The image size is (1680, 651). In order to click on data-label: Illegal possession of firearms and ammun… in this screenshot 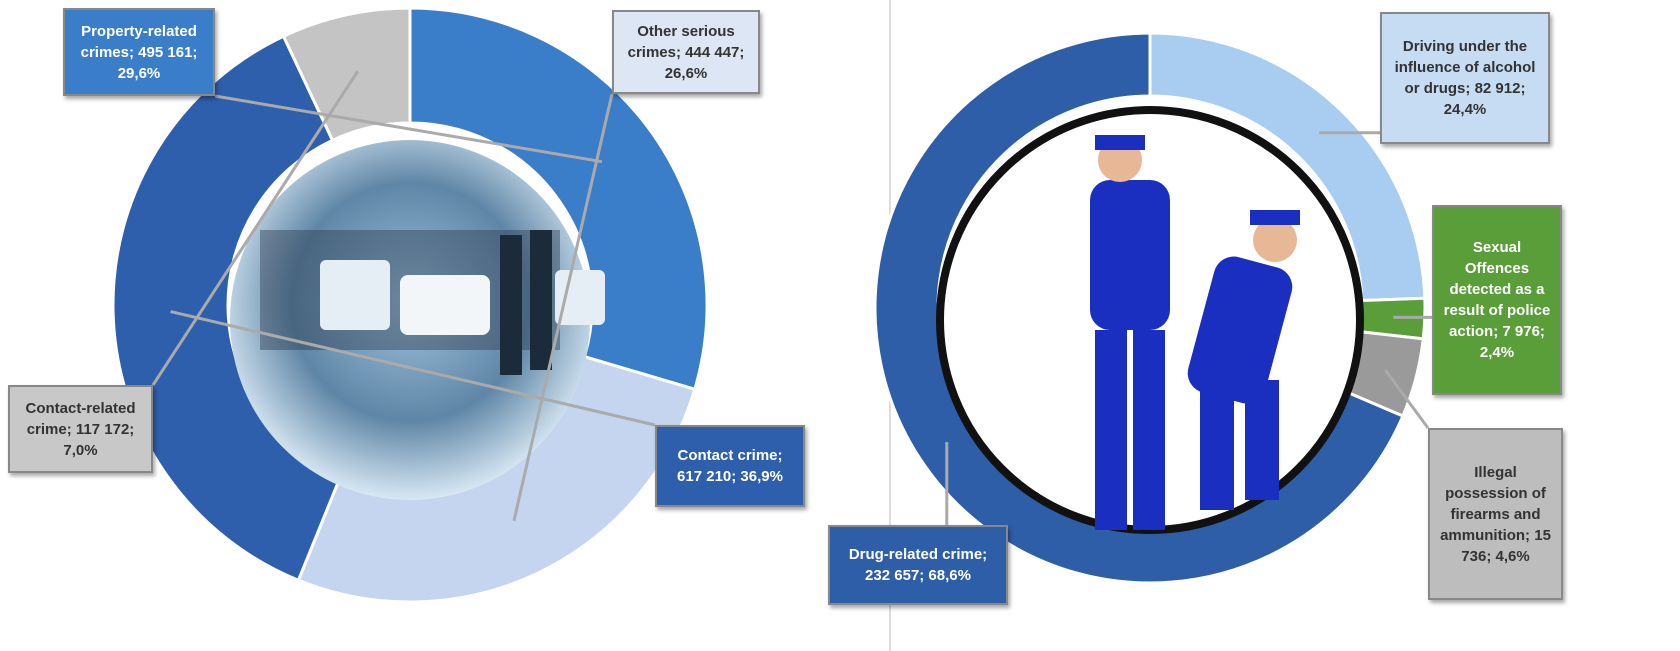, I will do `click(1495, 514)`.